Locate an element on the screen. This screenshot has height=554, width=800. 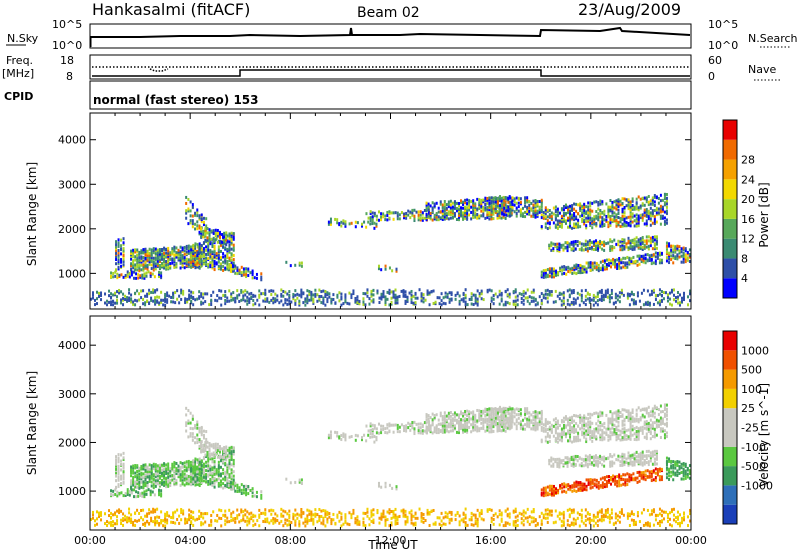
nave-tick-top: 60 is located at coordinates (715, 60).